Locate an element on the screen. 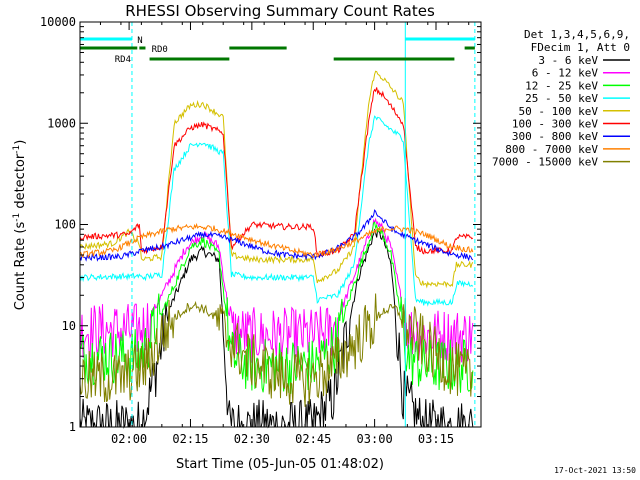 The height and width of the screenshot is (480, 640). rd4-label: RD4 is located at coordinates (123, 60).